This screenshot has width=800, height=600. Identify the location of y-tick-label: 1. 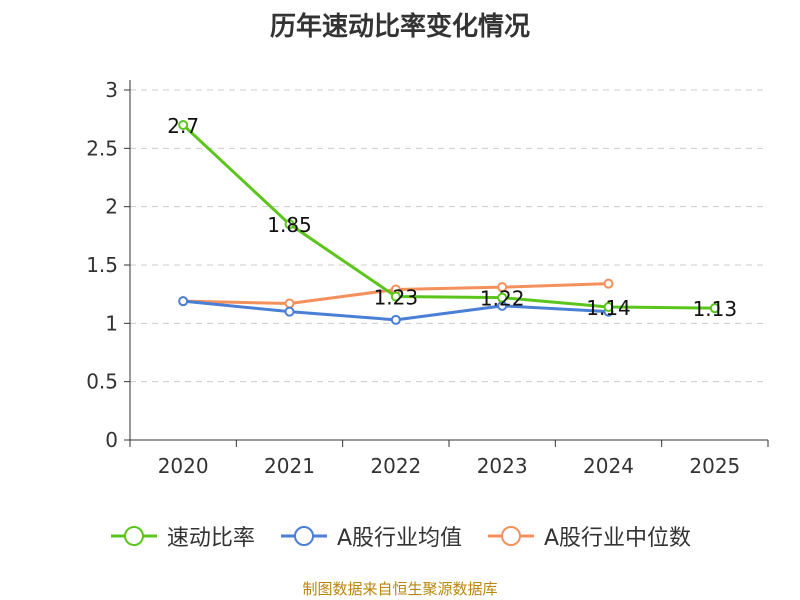
(111, 323).